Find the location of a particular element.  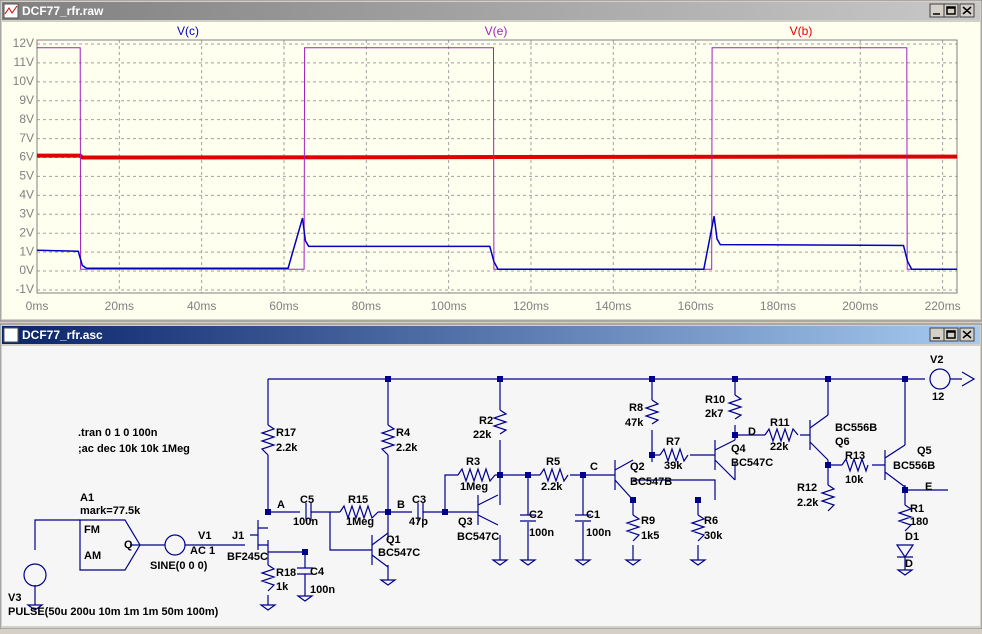

component-label: 30k is located at coordinates (713, 536).